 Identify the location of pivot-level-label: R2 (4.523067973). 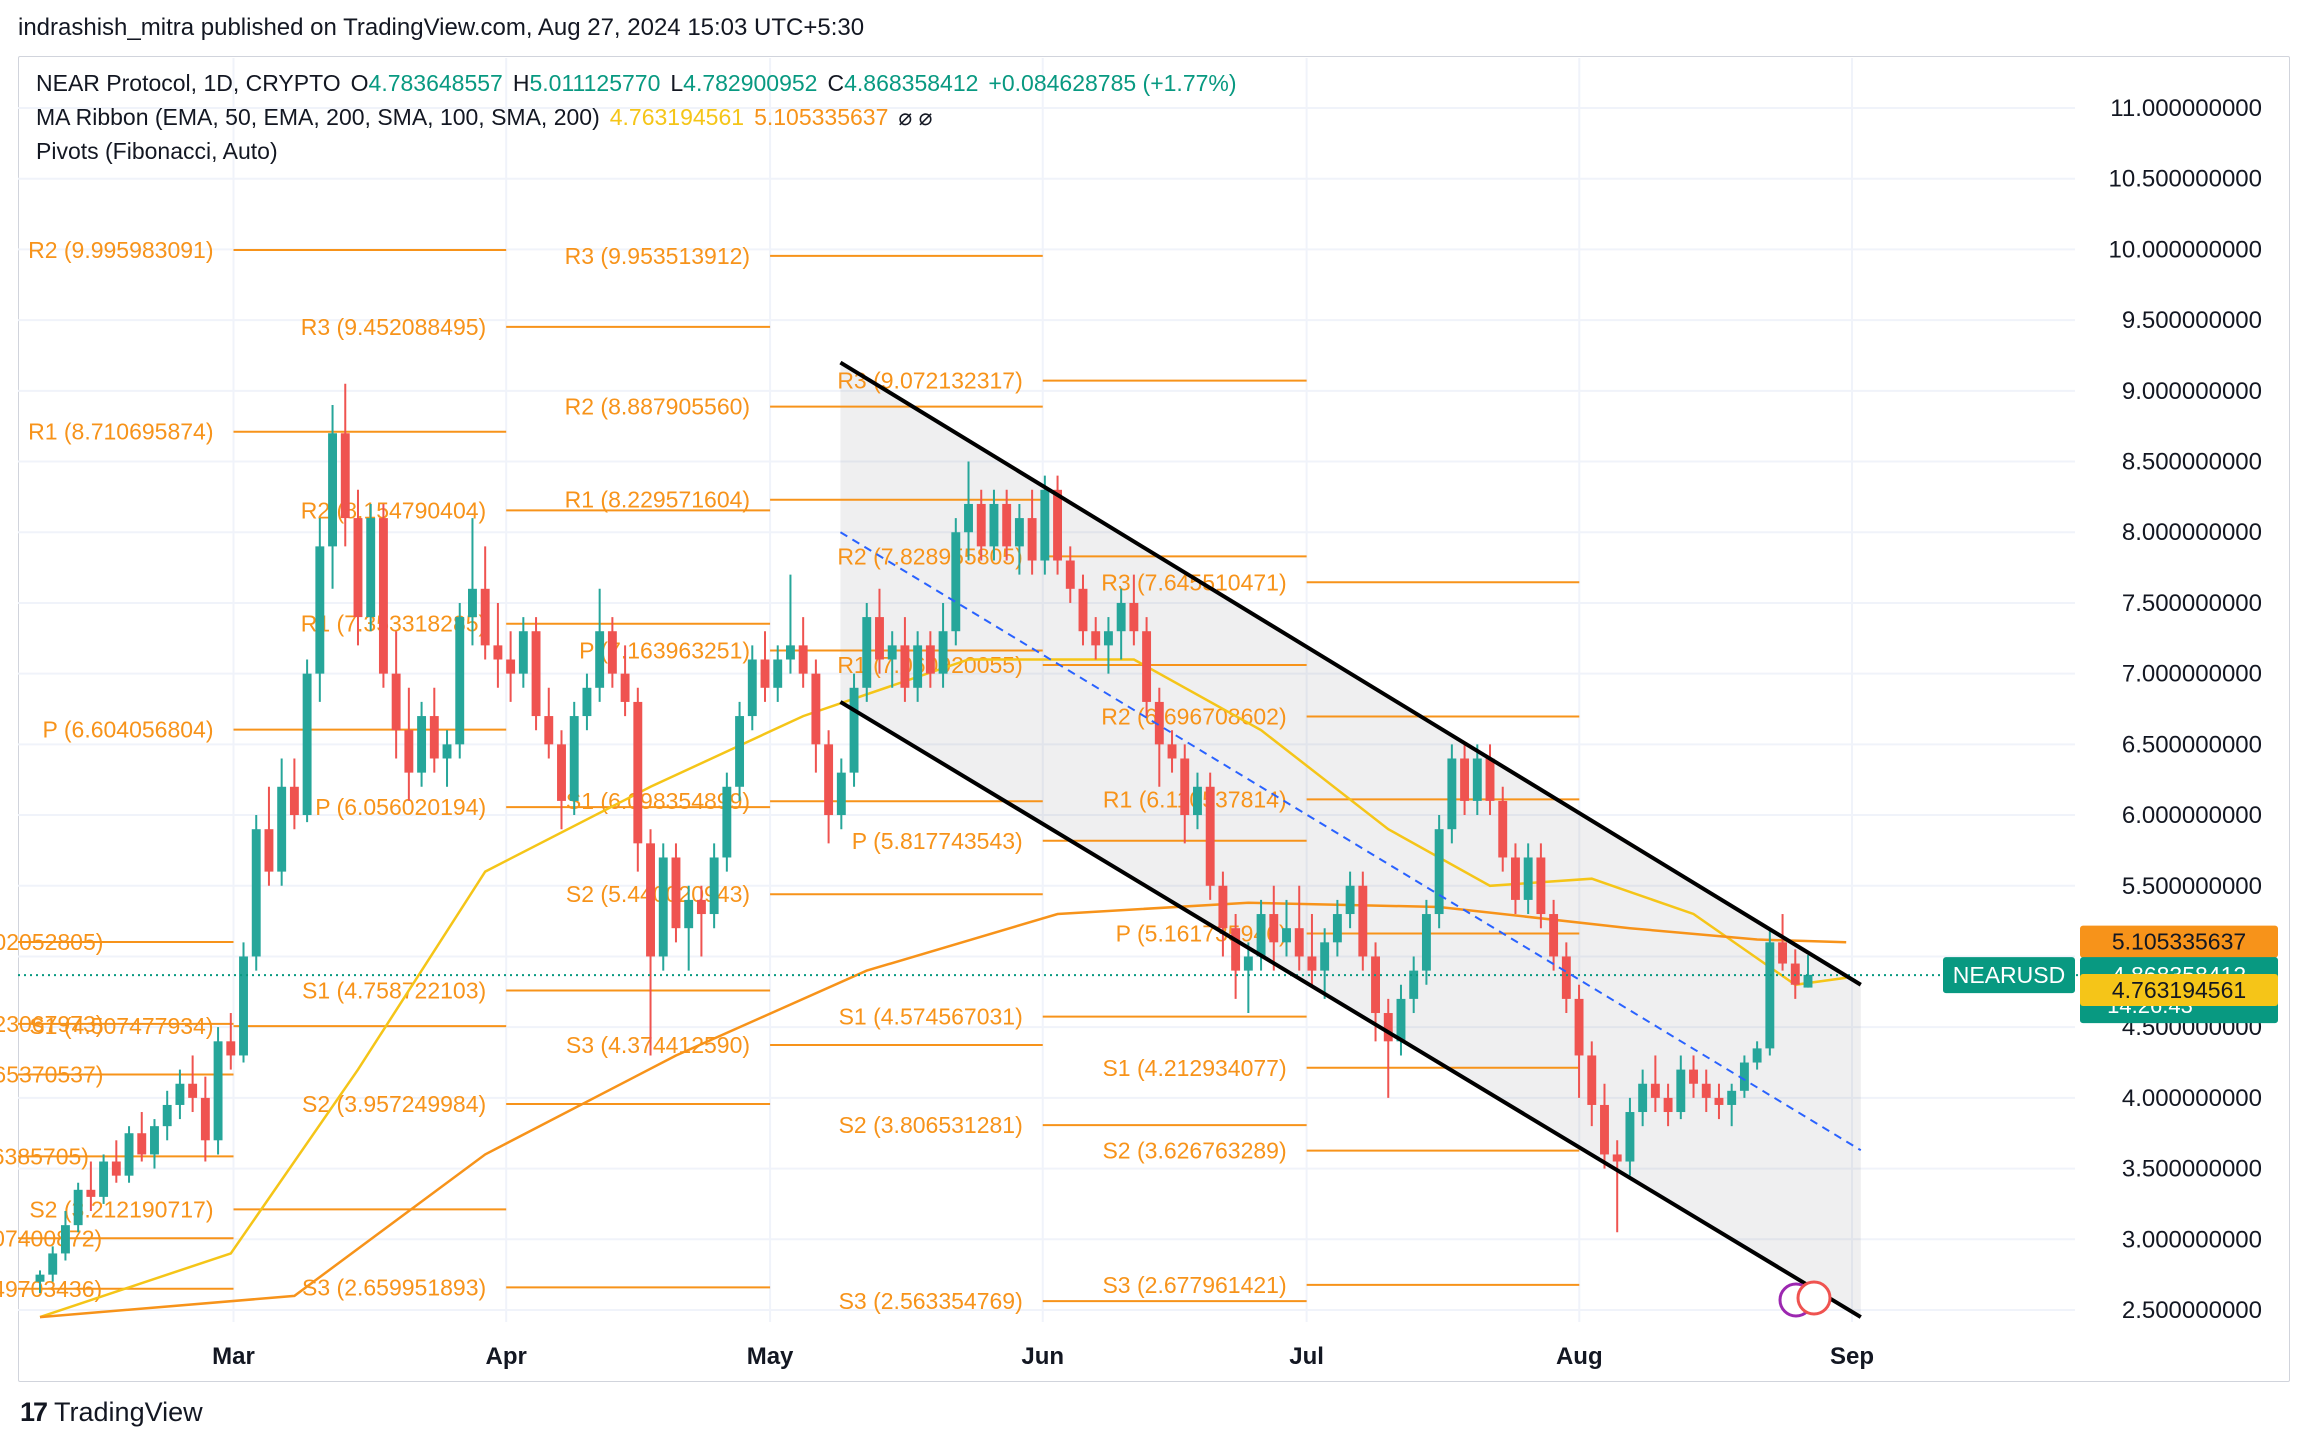
(51, 1024).